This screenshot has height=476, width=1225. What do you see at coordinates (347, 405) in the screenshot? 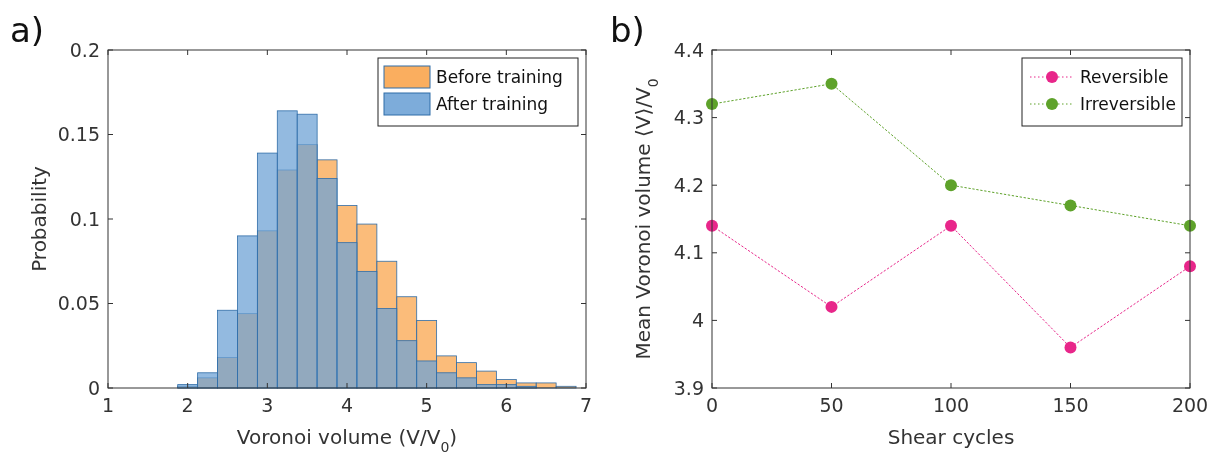
I see `x-tick-label: 4` at bounding box center [347, 405].